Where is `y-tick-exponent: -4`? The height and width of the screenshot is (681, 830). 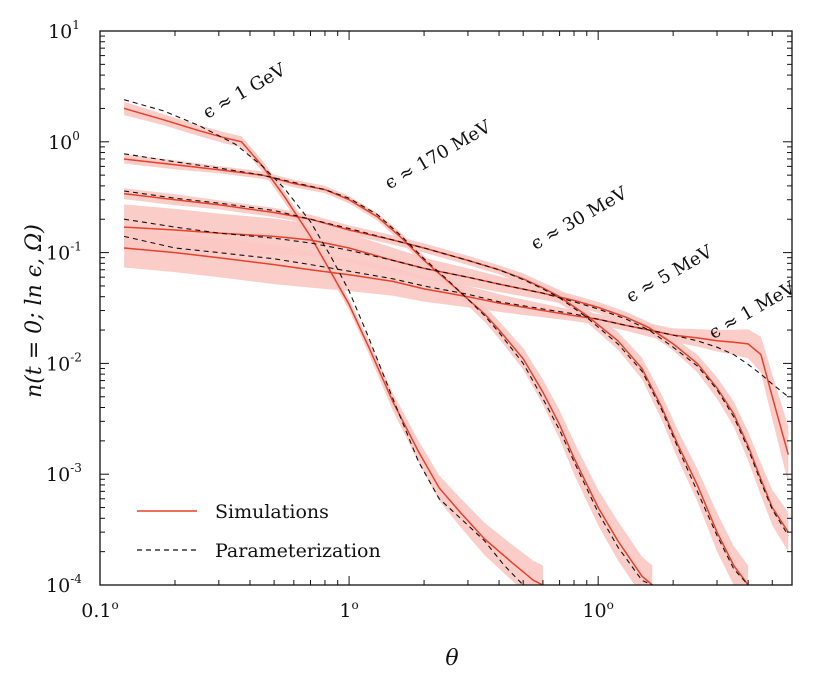 y-tick-exponent: -4 is located at coordinates (76, 579).